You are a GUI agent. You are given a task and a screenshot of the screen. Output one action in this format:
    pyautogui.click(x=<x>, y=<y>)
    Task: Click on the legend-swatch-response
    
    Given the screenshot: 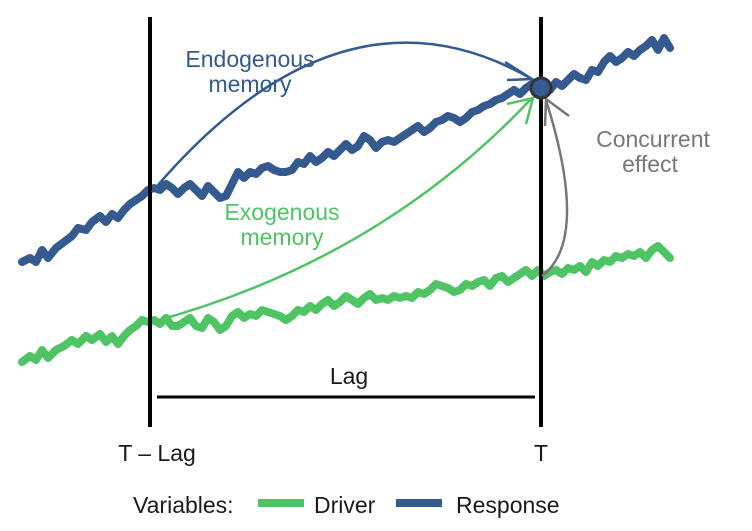 What is the action you would take?
    pyautogui.click(x=419, y=503)
    